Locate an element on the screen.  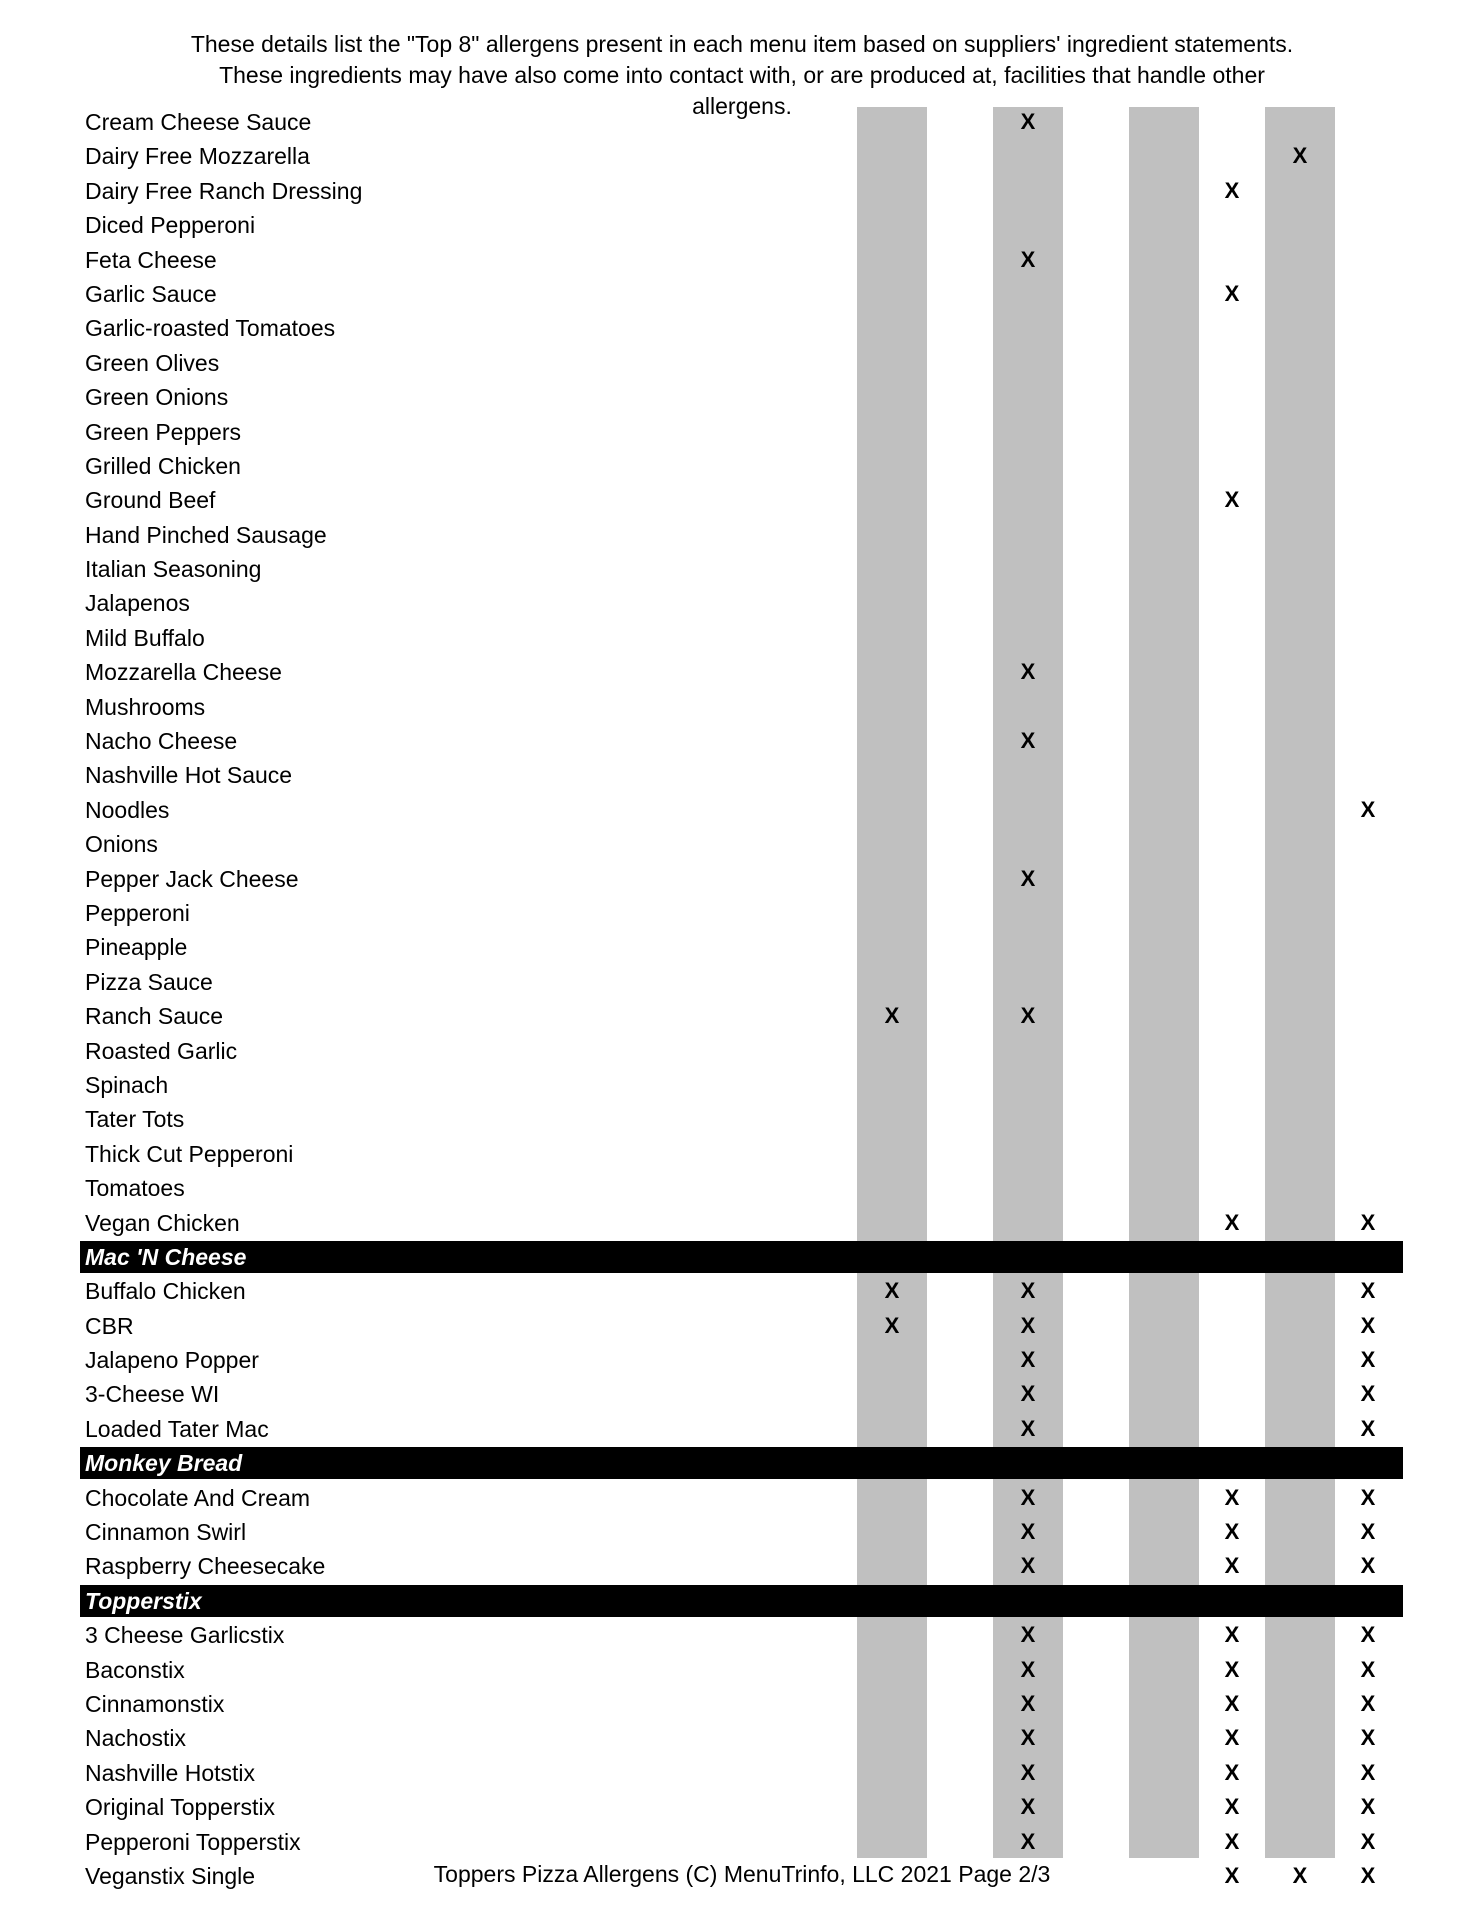
item-name: Green Olives is located at coordinates (152, 362).